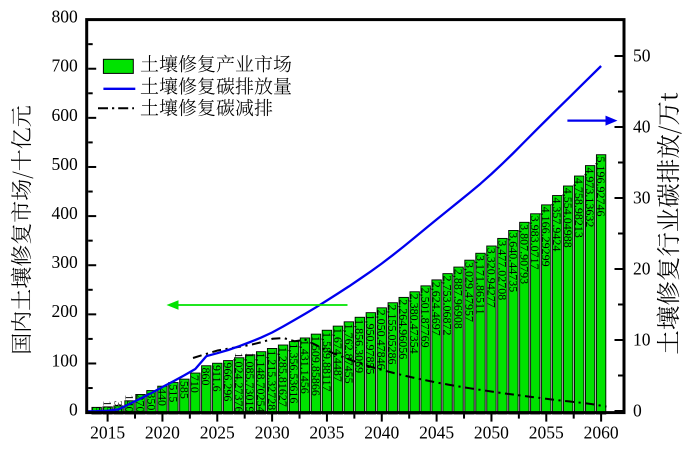 This screenshot has height=451, width=686. What do you see at coordinates (140, 404) in the screenshot?
I see `svg-text: 270` at bounding box center [140, 404].